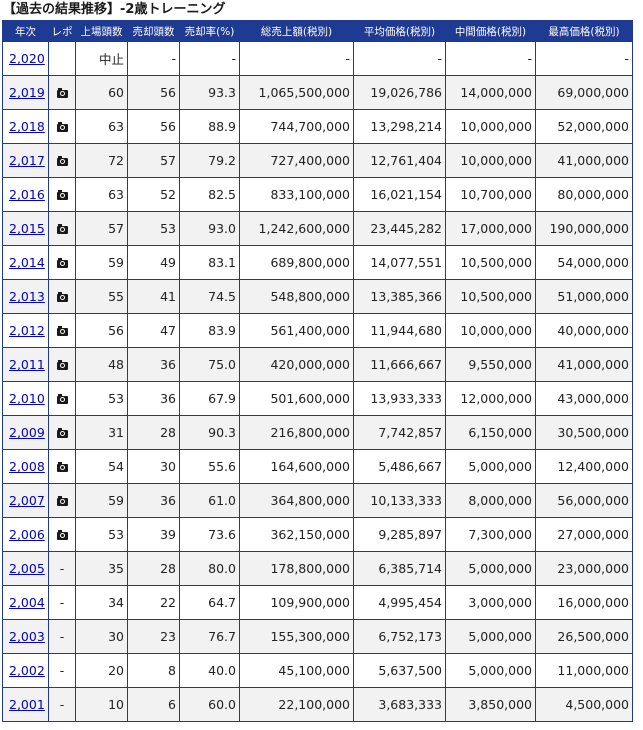 The width and height of the screenshot is (643, 730). I want to click on year-link: 2,009, so click(27, 432).